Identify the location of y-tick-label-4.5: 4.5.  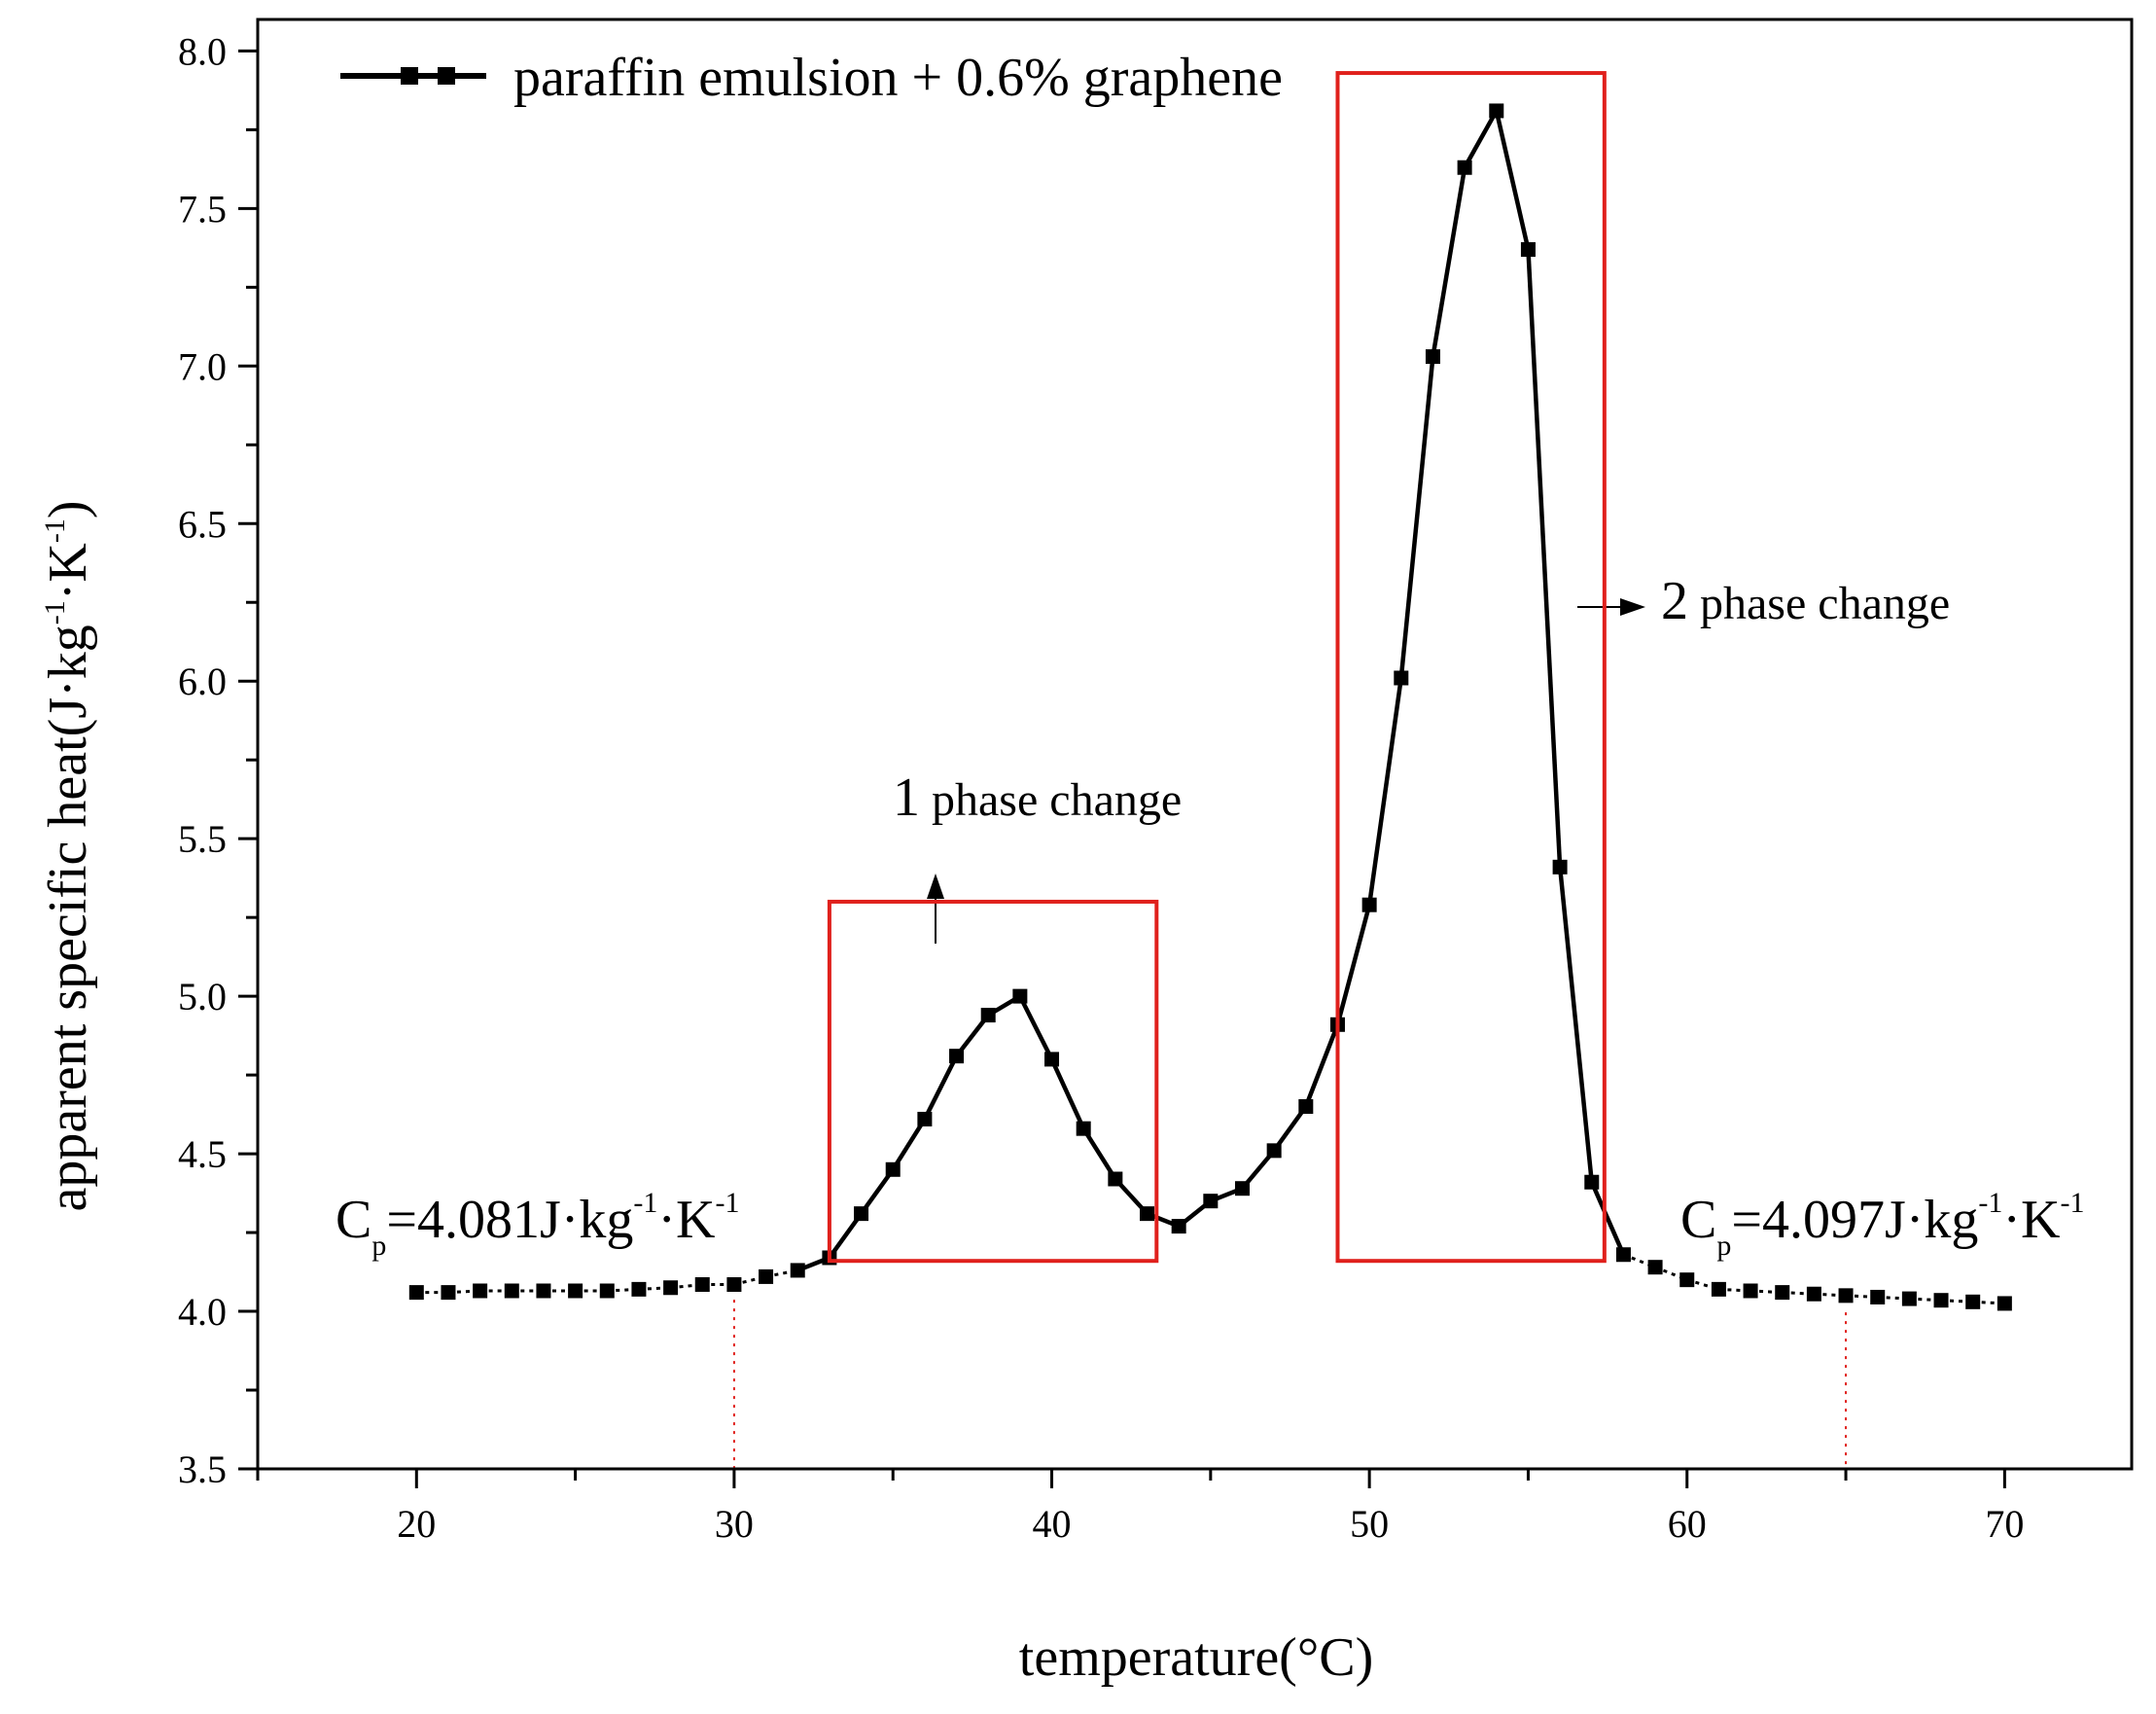
(202, 1154).